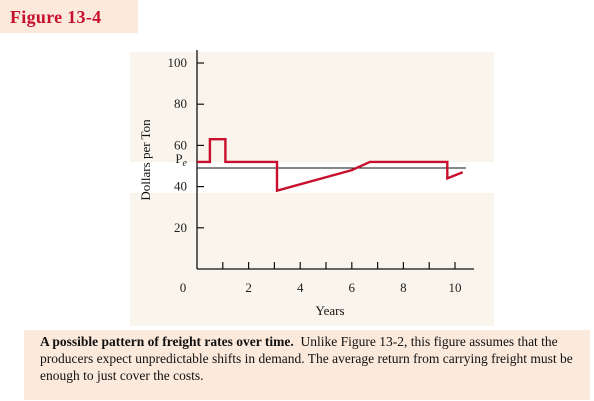 This screenshot has height=401, width=594. What do you see at coordinates (300, 287) in the screenshot?
I see `x-tick-label: 4` at bounding box center [300, 287].